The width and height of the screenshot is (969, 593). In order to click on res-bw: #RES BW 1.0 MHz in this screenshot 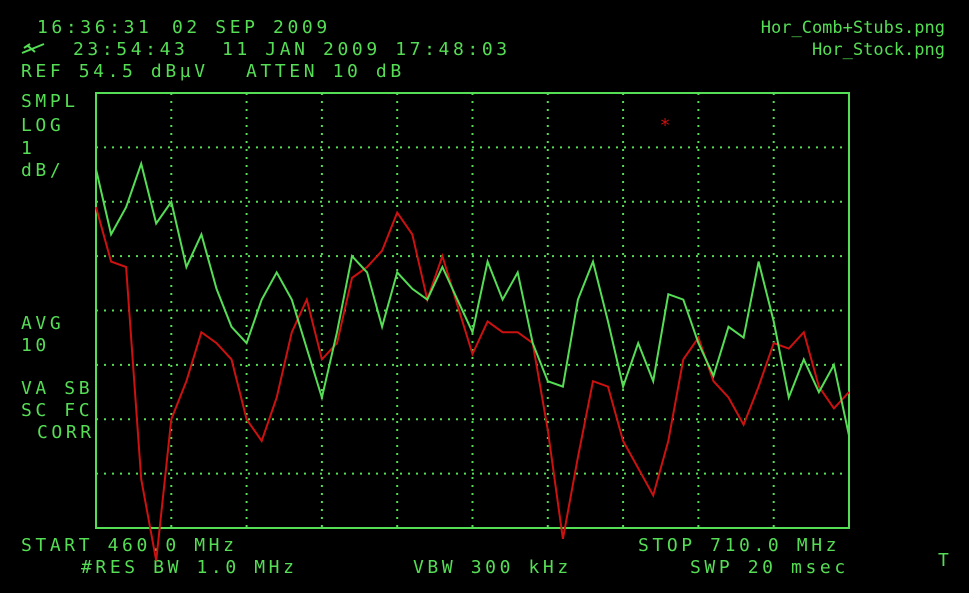, I will do `click(189, 567)`.